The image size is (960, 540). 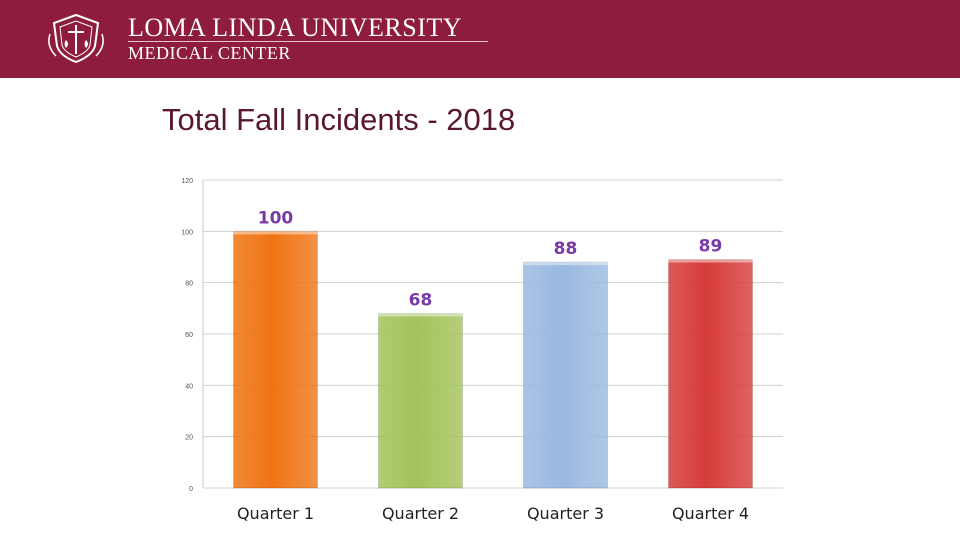 I want to click on y-tick-label: 80, so click(x=189, y=284).